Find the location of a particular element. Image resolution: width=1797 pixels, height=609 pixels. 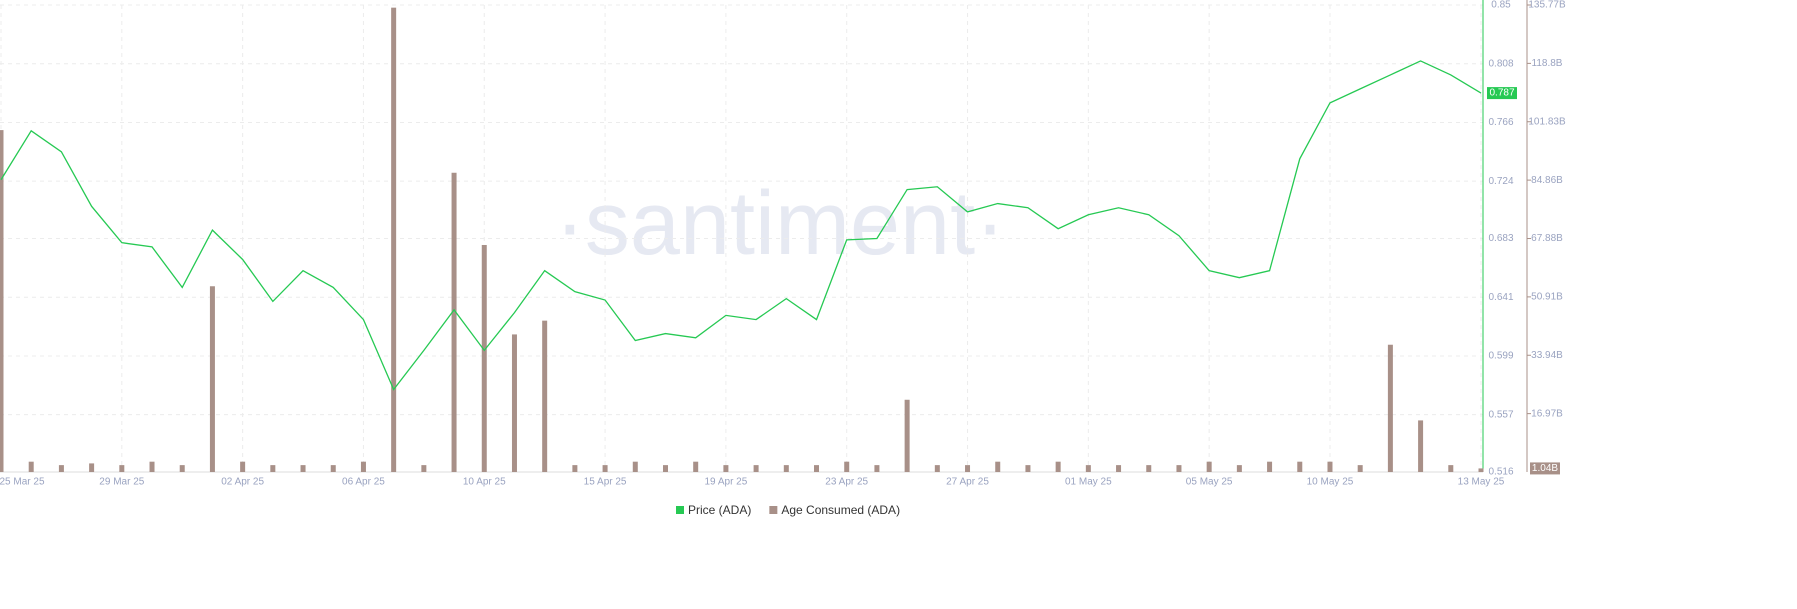

y-tick-label: 0.85 is located at coordinates (1501, 5).